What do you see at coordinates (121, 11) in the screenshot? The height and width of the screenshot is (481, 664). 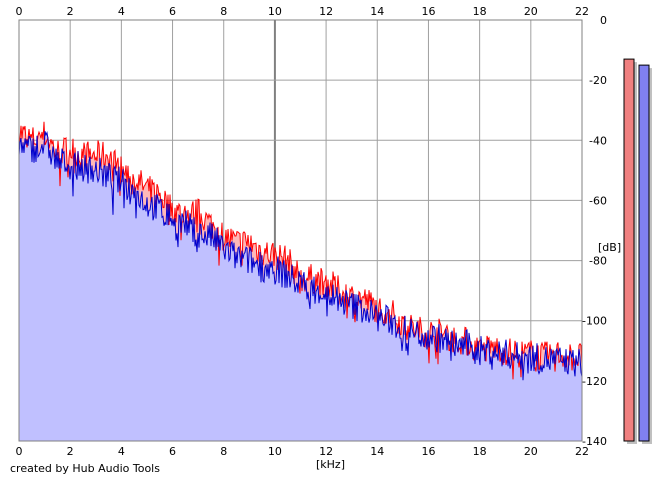 I see `x-tick-label-top: 4` at bounding box center [121, 11].